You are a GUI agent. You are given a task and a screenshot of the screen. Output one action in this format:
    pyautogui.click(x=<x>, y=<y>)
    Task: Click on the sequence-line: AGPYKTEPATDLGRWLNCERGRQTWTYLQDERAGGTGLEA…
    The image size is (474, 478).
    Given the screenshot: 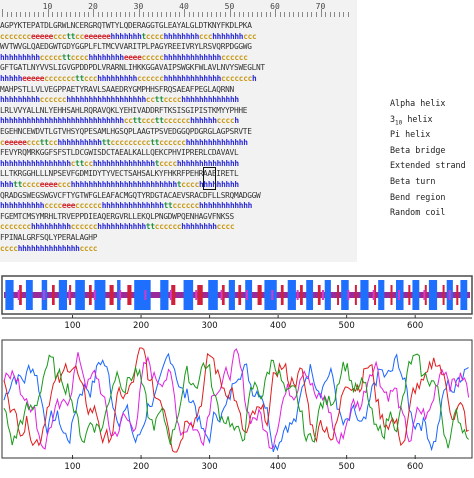 What is the action you would take?
    pyautogui.click(x=126, y=25)
    